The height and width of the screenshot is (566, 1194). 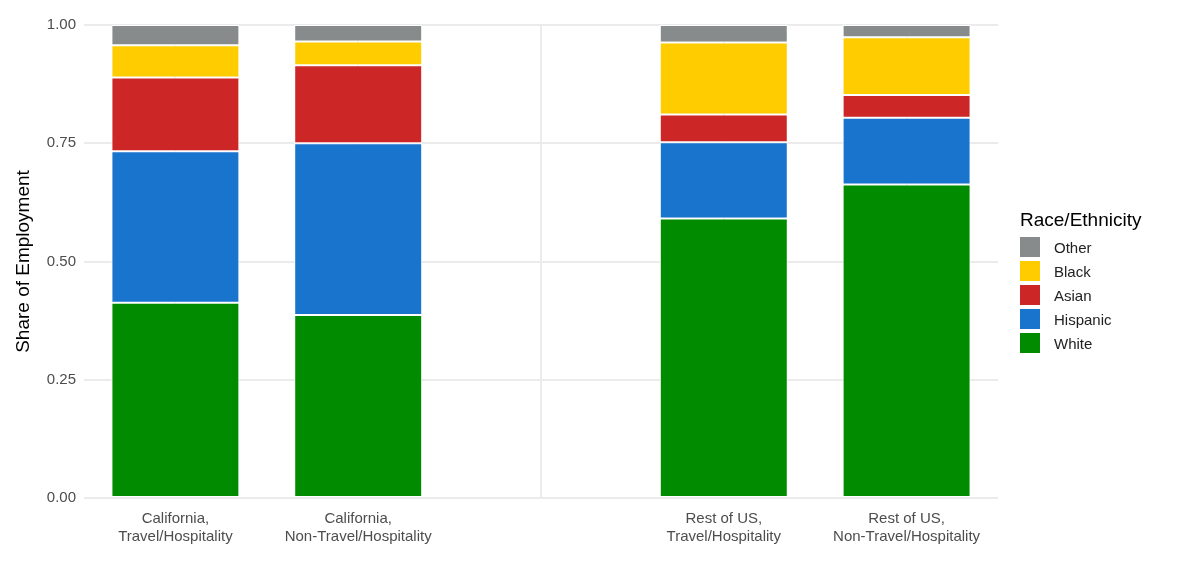 I want to click on y-tick-label: 0.25, so click(x=61, y=378).